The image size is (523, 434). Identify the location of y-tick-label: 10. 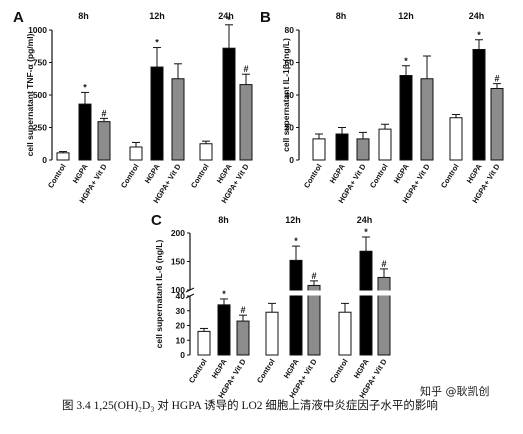
(181, 340).